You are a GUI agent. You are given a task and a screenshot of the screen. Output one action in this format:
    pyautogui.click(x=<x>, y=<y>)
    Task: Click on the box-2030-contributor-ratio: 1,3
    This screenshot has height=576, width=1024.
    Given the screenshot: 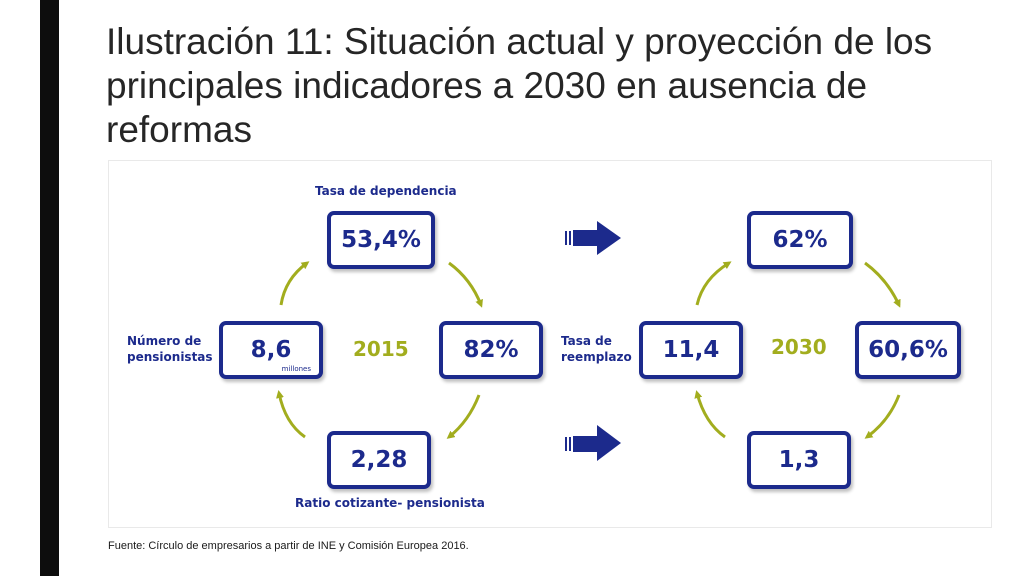 What is the action you would take?
    pyautogui.click(x=799, y=460)
    